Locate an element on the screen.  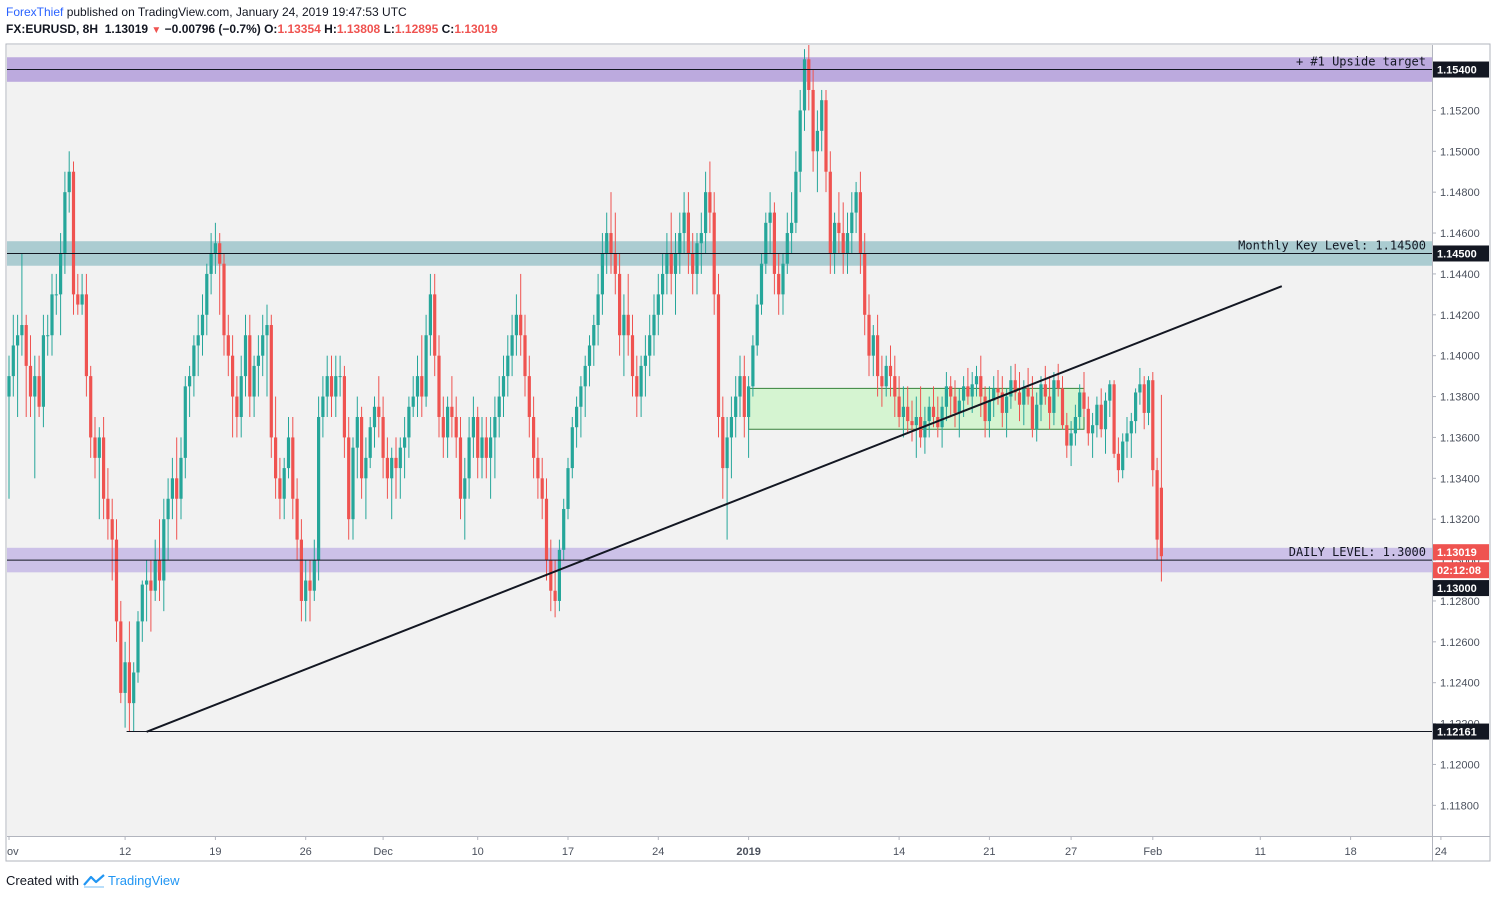
x-tick-label: 14 is located at coordinates (899, 852).